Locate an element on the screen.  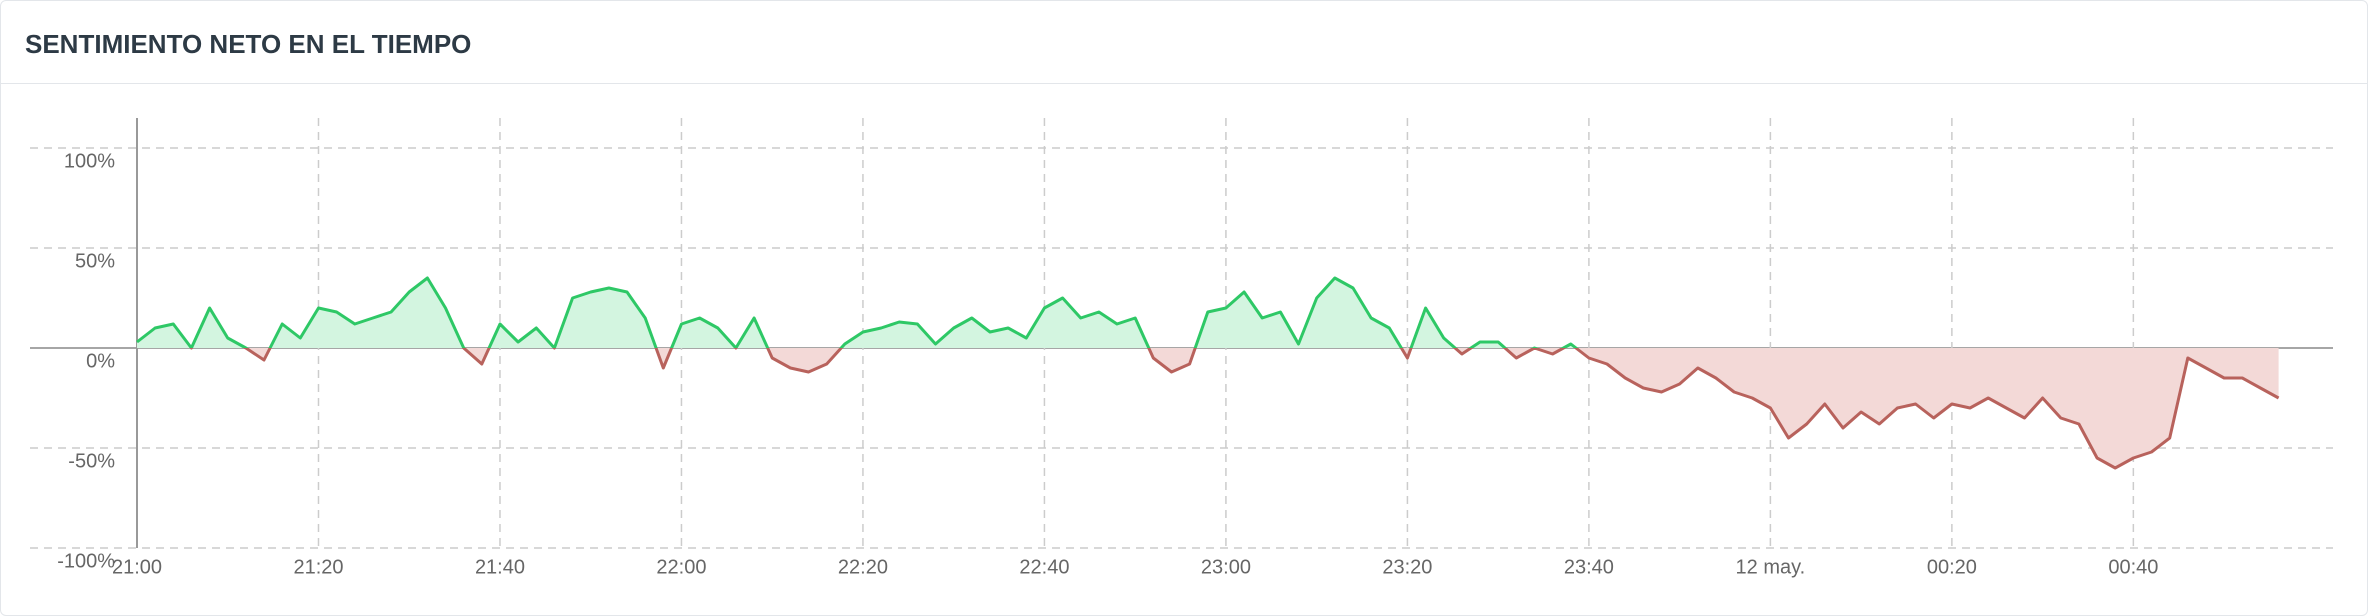
y-tick-label: -50% is located at coordinates (91, 461).